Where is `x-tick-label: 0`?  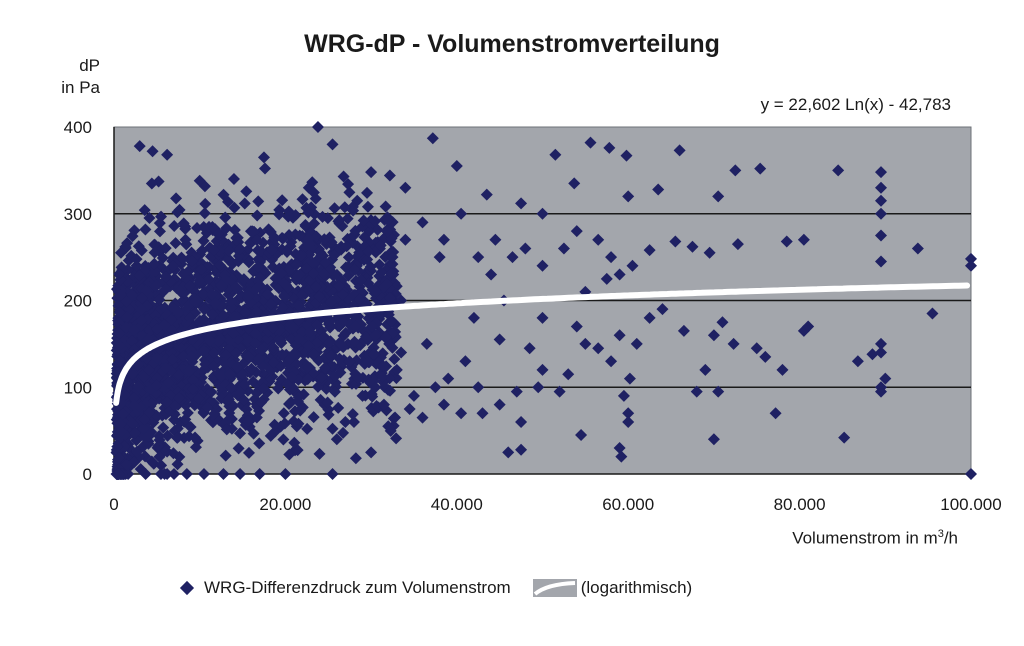 x-tick-label: 0 is located at coordinates (113, 504).